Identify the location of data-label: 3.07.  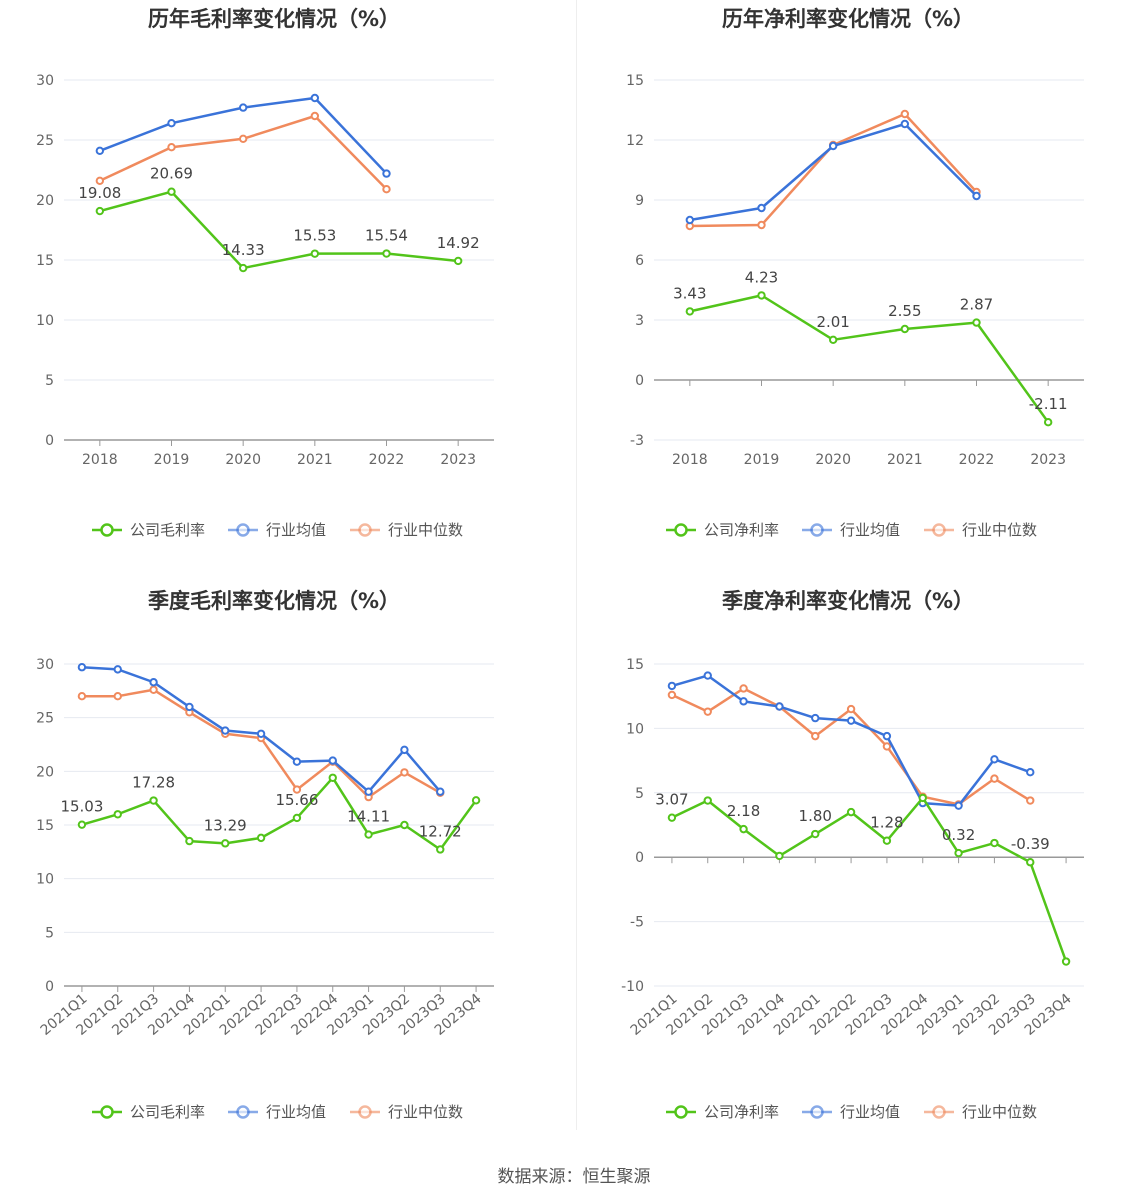
(671, 800).